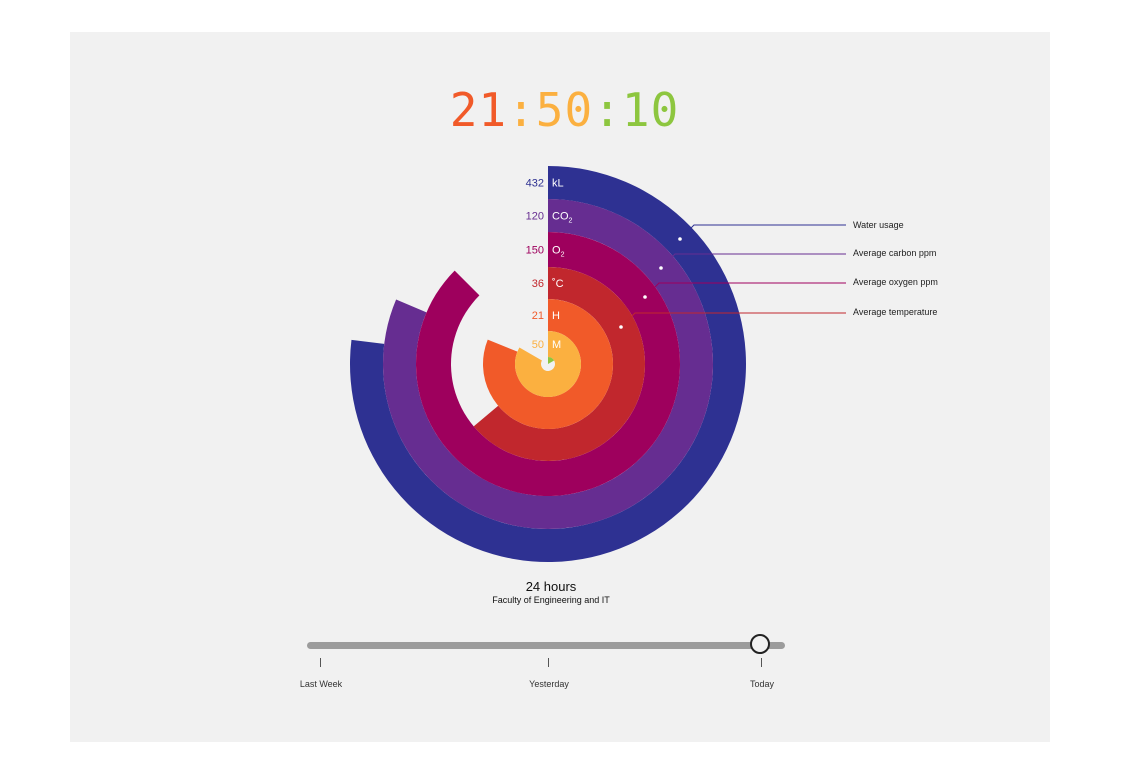 The image size is (1129, 766). I want to click on legend-callout: Average oxygen ppm, so click(790, 288).